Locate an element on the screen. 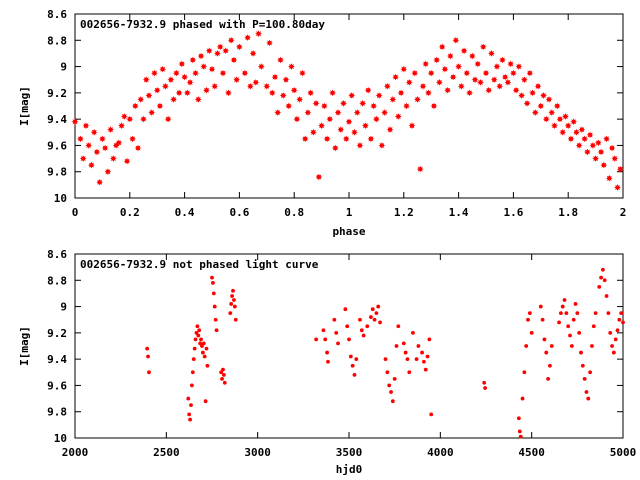 The height and width of the screenshot is (480, 640). y-tick-label: 9.6 is located at coordinates (57, 145).